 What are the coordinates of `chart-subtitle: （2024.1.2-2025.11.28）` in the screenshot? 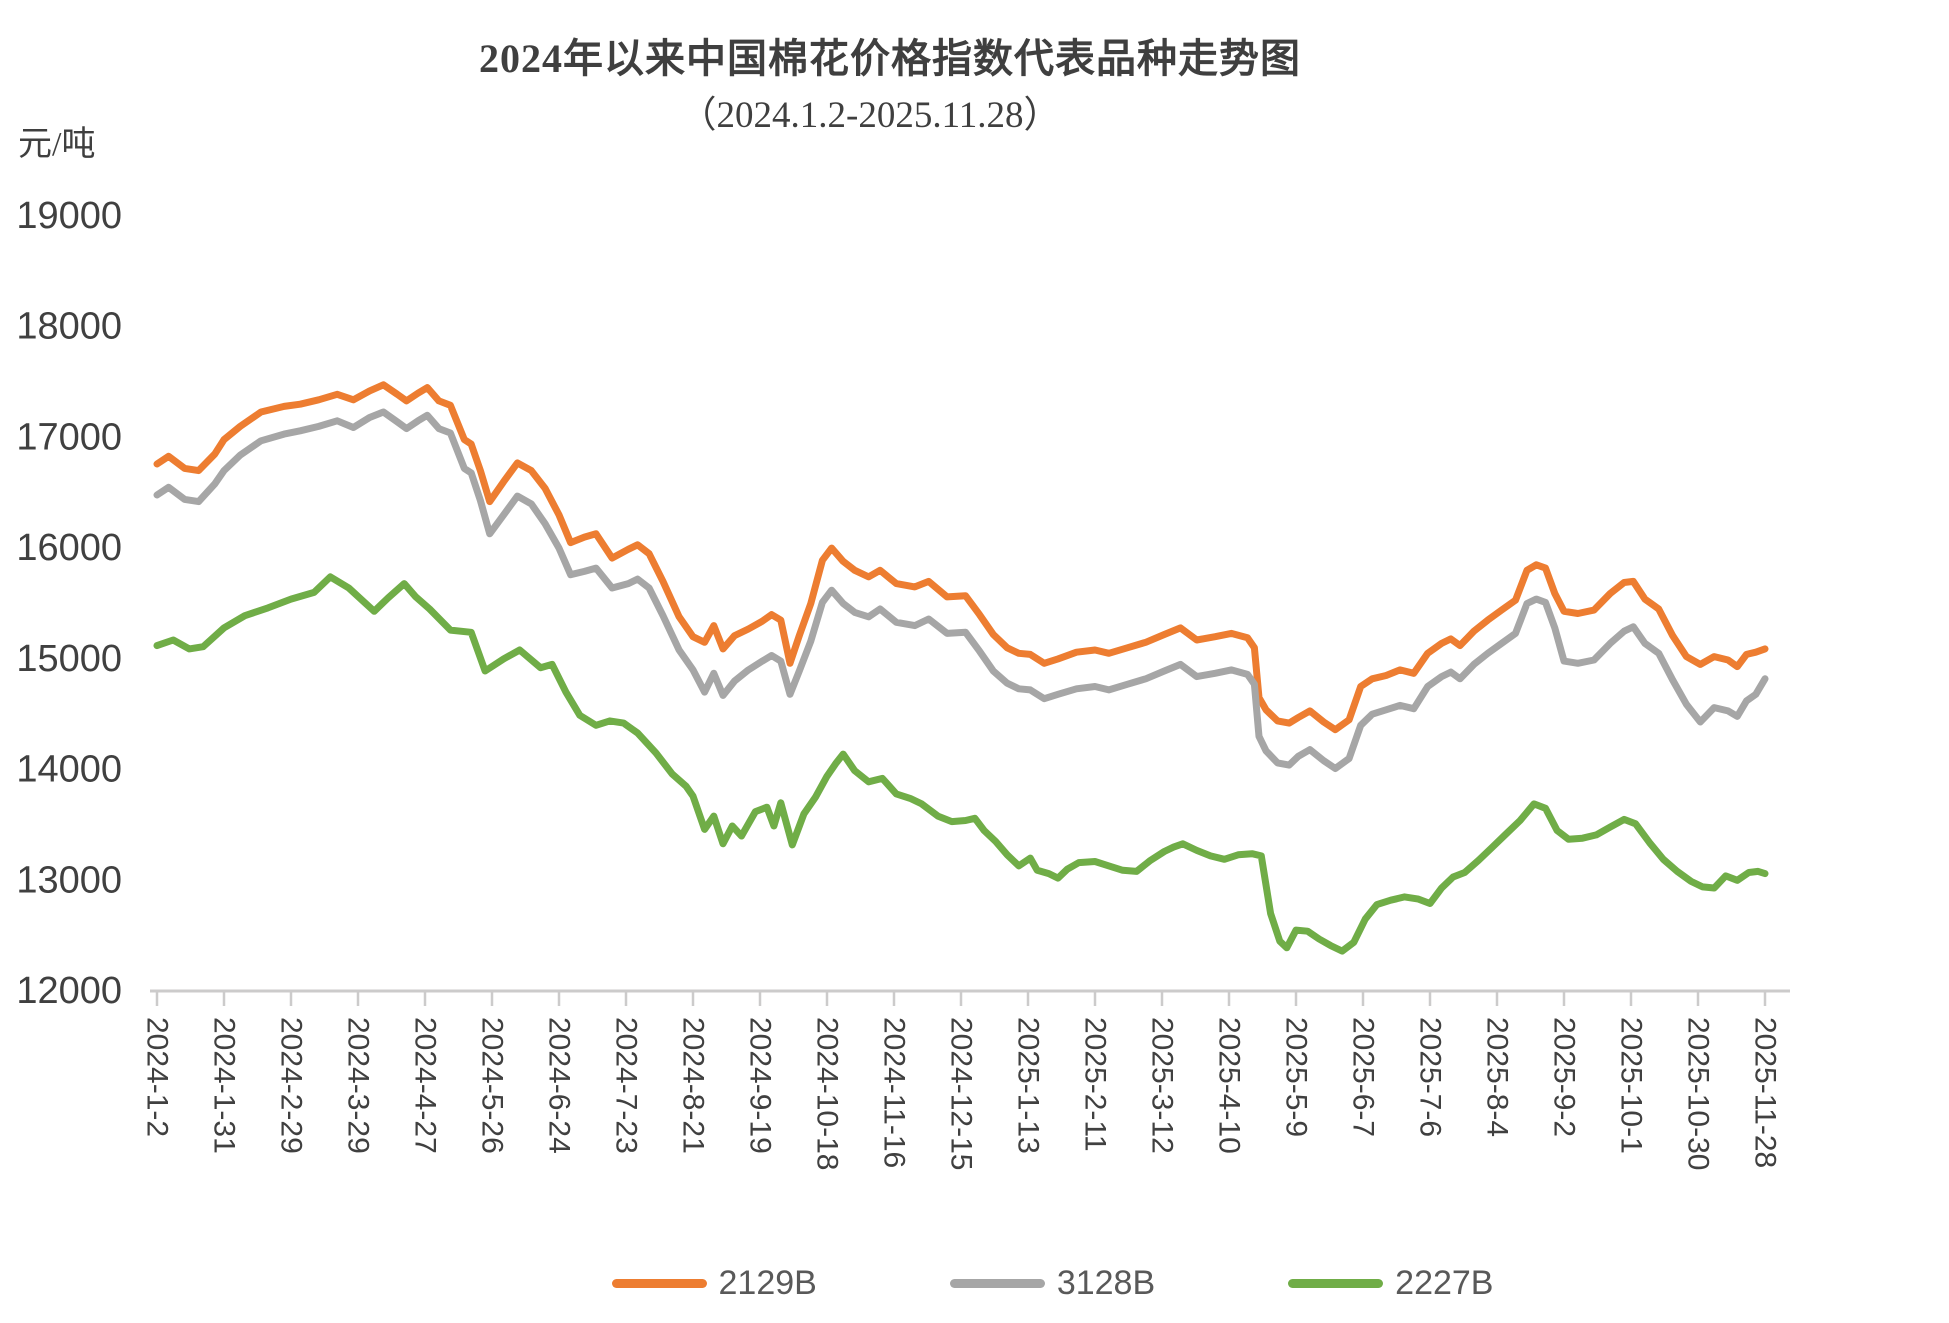 It's located at (870, 115).